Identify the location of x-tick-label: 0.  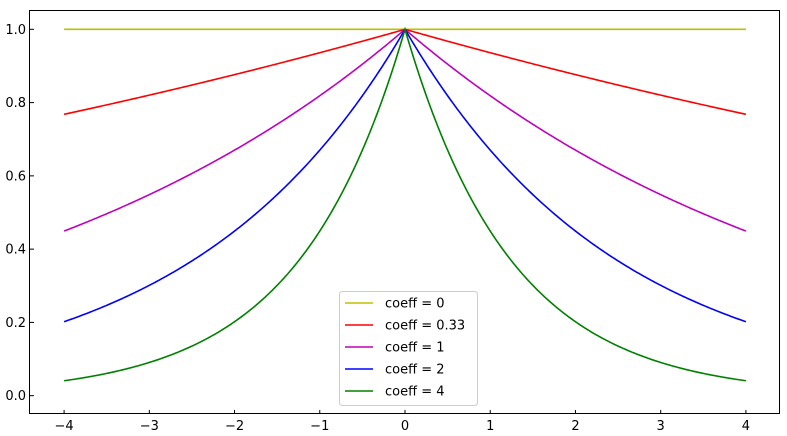
(405, 426).